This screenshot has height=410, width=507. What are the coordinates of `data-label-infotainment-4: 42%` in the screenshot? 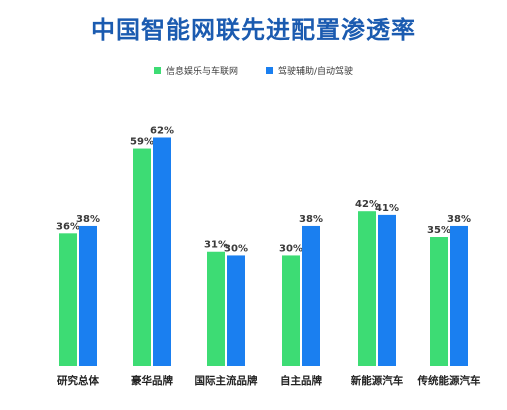 It's located at (367, 204).